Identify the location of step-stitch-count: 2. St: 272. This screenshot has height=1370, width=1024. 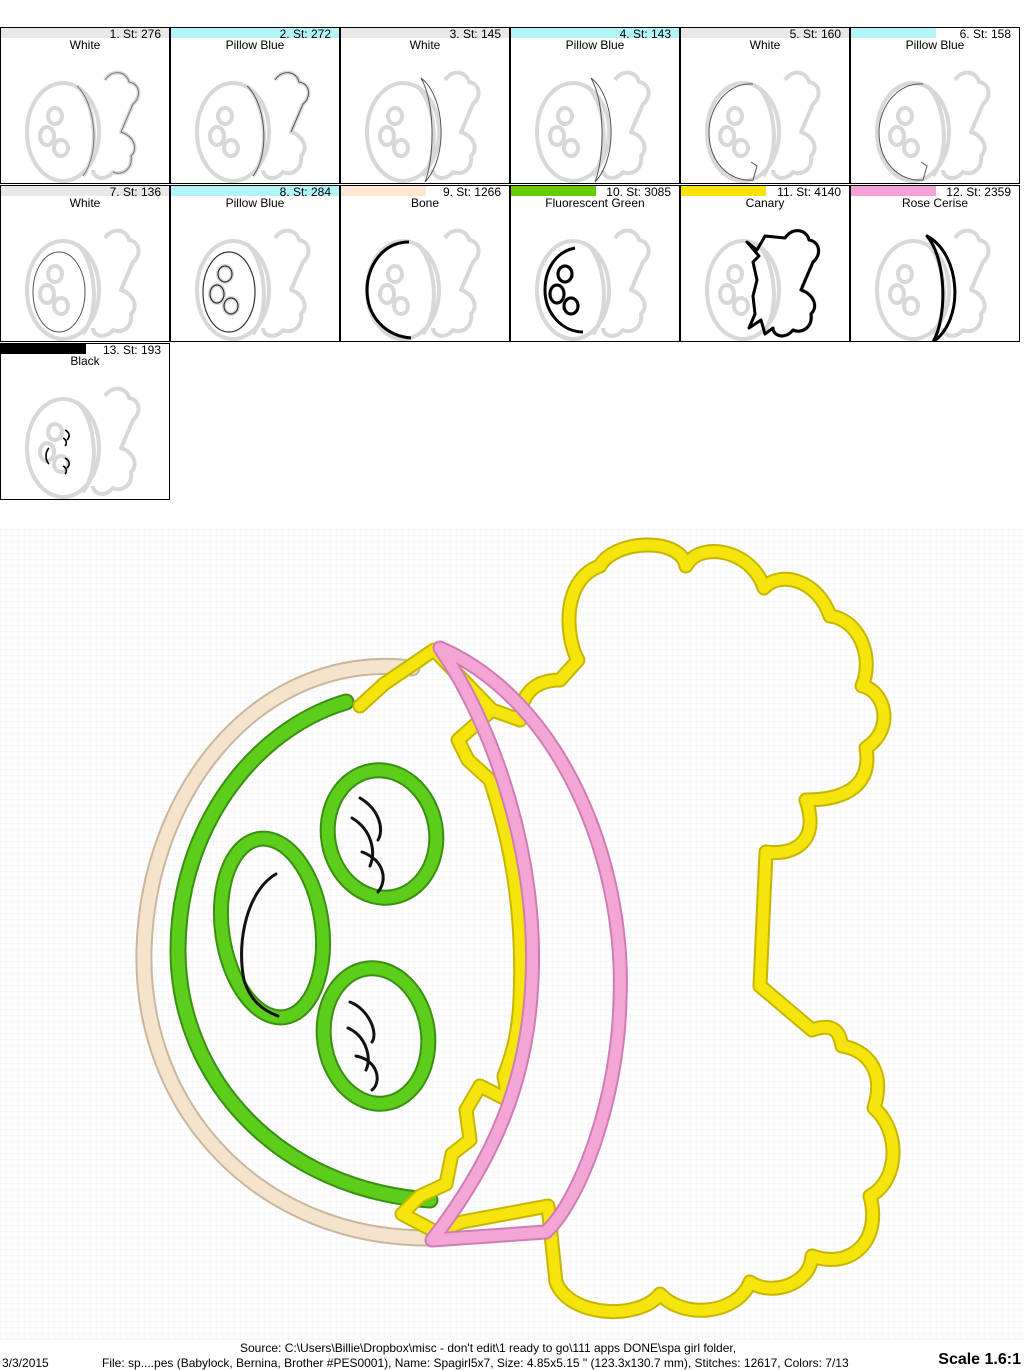
(305, 34).